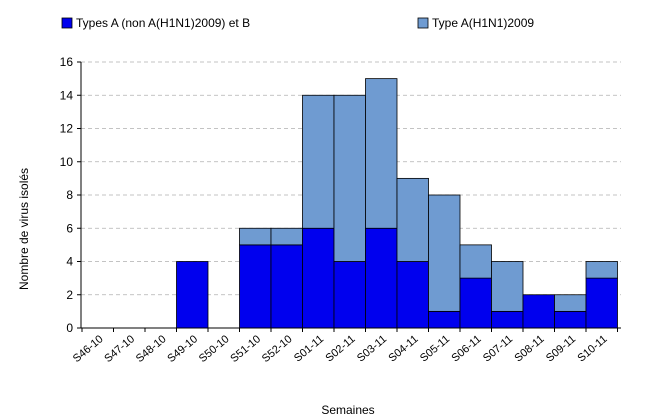 Image resolution: width=647 pixels, height=418 pixels. Describe the element at coordinates (466, 348) in the screenshot. I see `x-tick-label: S06-11` at that location.